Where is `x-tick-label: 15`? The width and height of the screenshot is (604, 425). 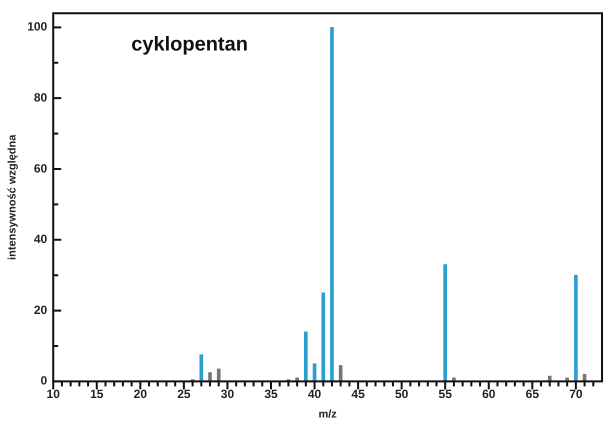
x-tick-label: 15 is located at coordinates (97, 393).